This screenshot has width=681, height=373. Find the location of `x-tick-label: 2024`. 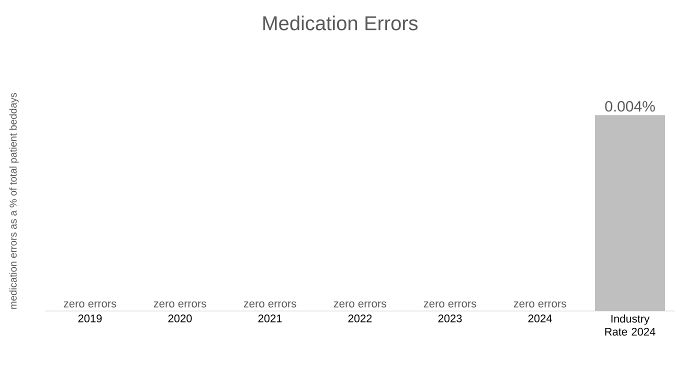

x-tick-label: 2024 is located at coordinates (540, 318).